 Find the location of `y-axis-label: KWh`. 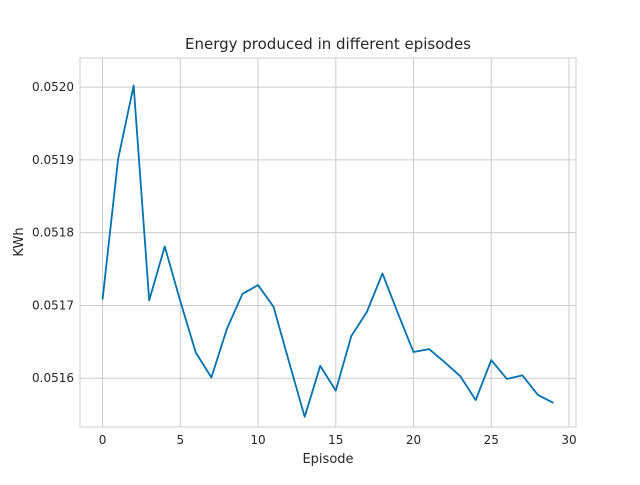

y-axis-label: KWh is located at coordinates (19, 241).